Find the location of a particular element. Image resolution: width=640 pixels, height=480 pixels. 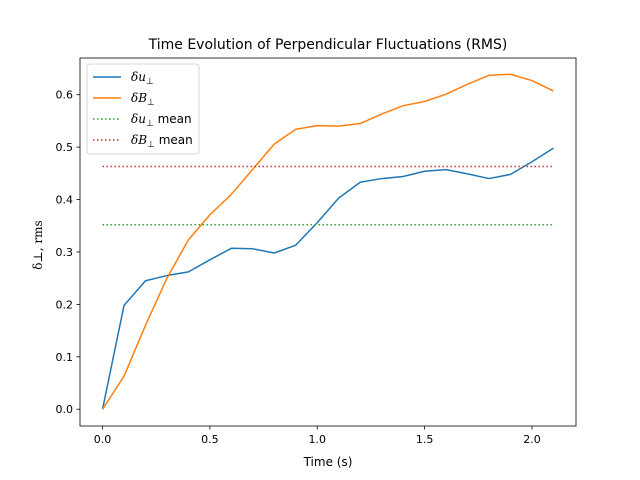

y-tick-label: 0.2 is located at coordinates (65, 304).